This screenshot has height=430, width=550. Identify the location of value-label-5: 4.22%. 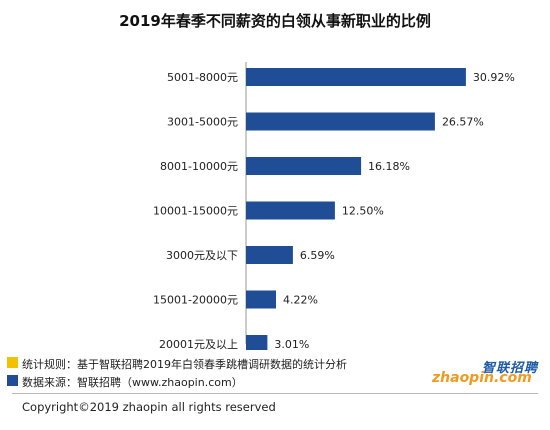
(300, 300).